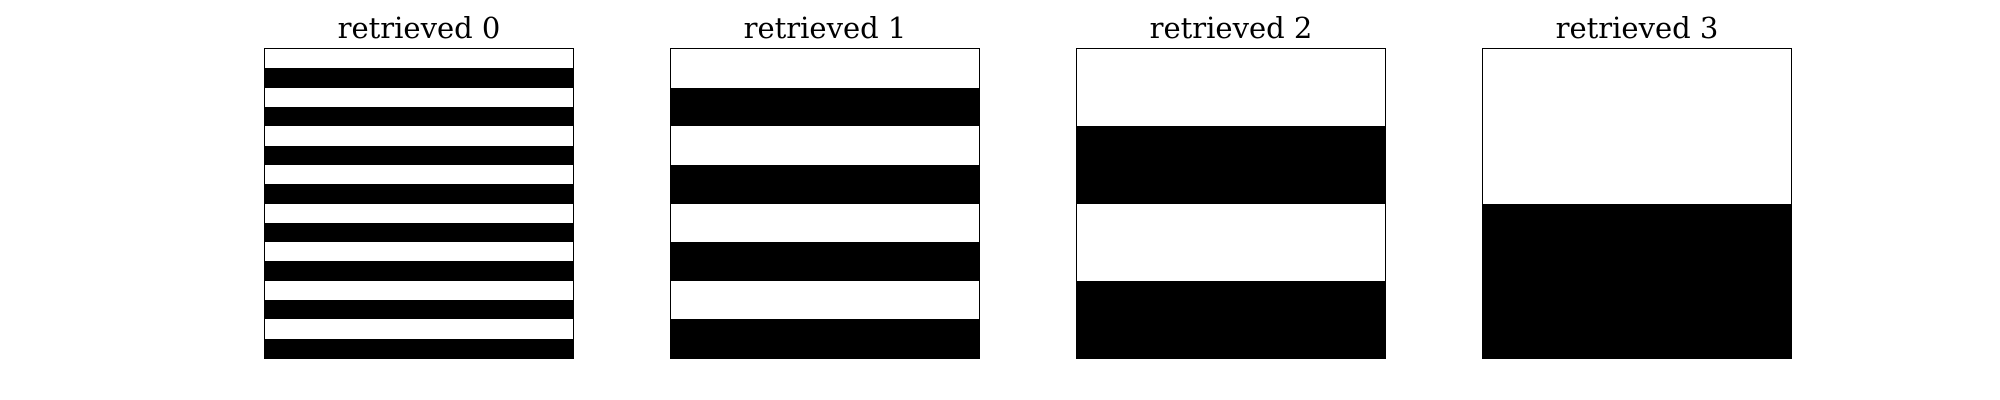  What do you see at coordinates (1637, 28) in the screenshot?
I see `panel-title: retrieved 3` at bounding box center [1637, 28].